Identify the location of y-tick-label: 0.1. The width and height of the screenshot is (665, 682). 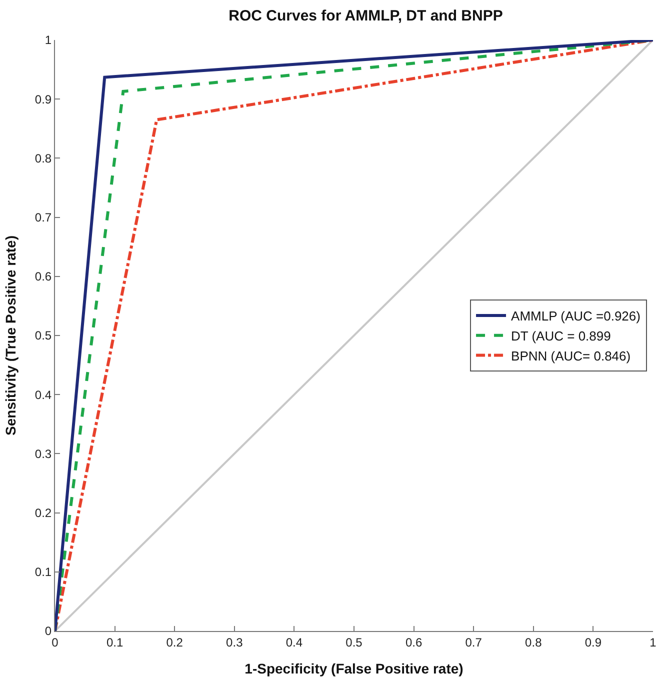
(43, 572).